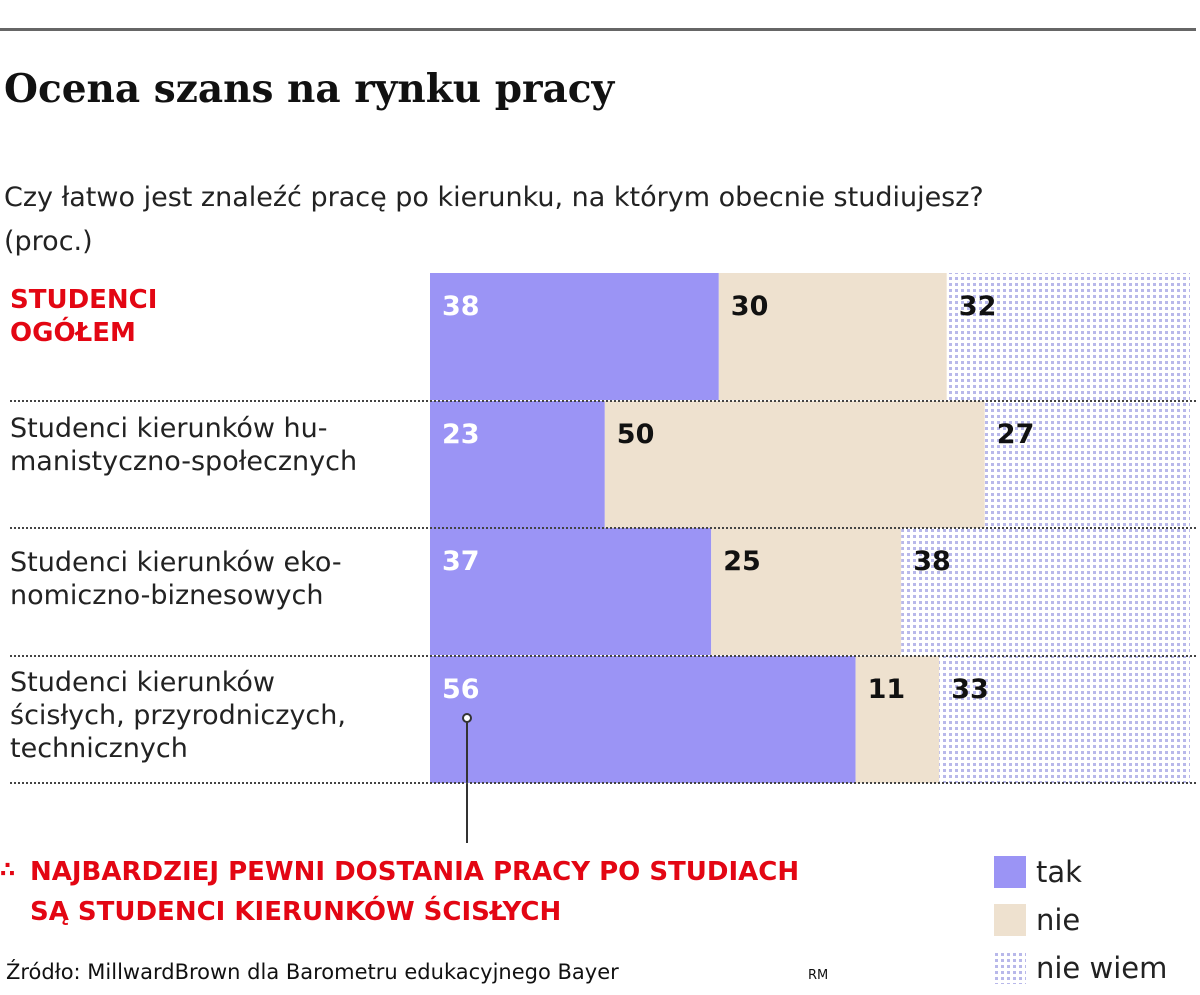 This screenshot has height=995, width=1200. Describe the element at coordinates (461, 689) in the screenshot. I see `value-label-tak-row-4: 56` at that location.